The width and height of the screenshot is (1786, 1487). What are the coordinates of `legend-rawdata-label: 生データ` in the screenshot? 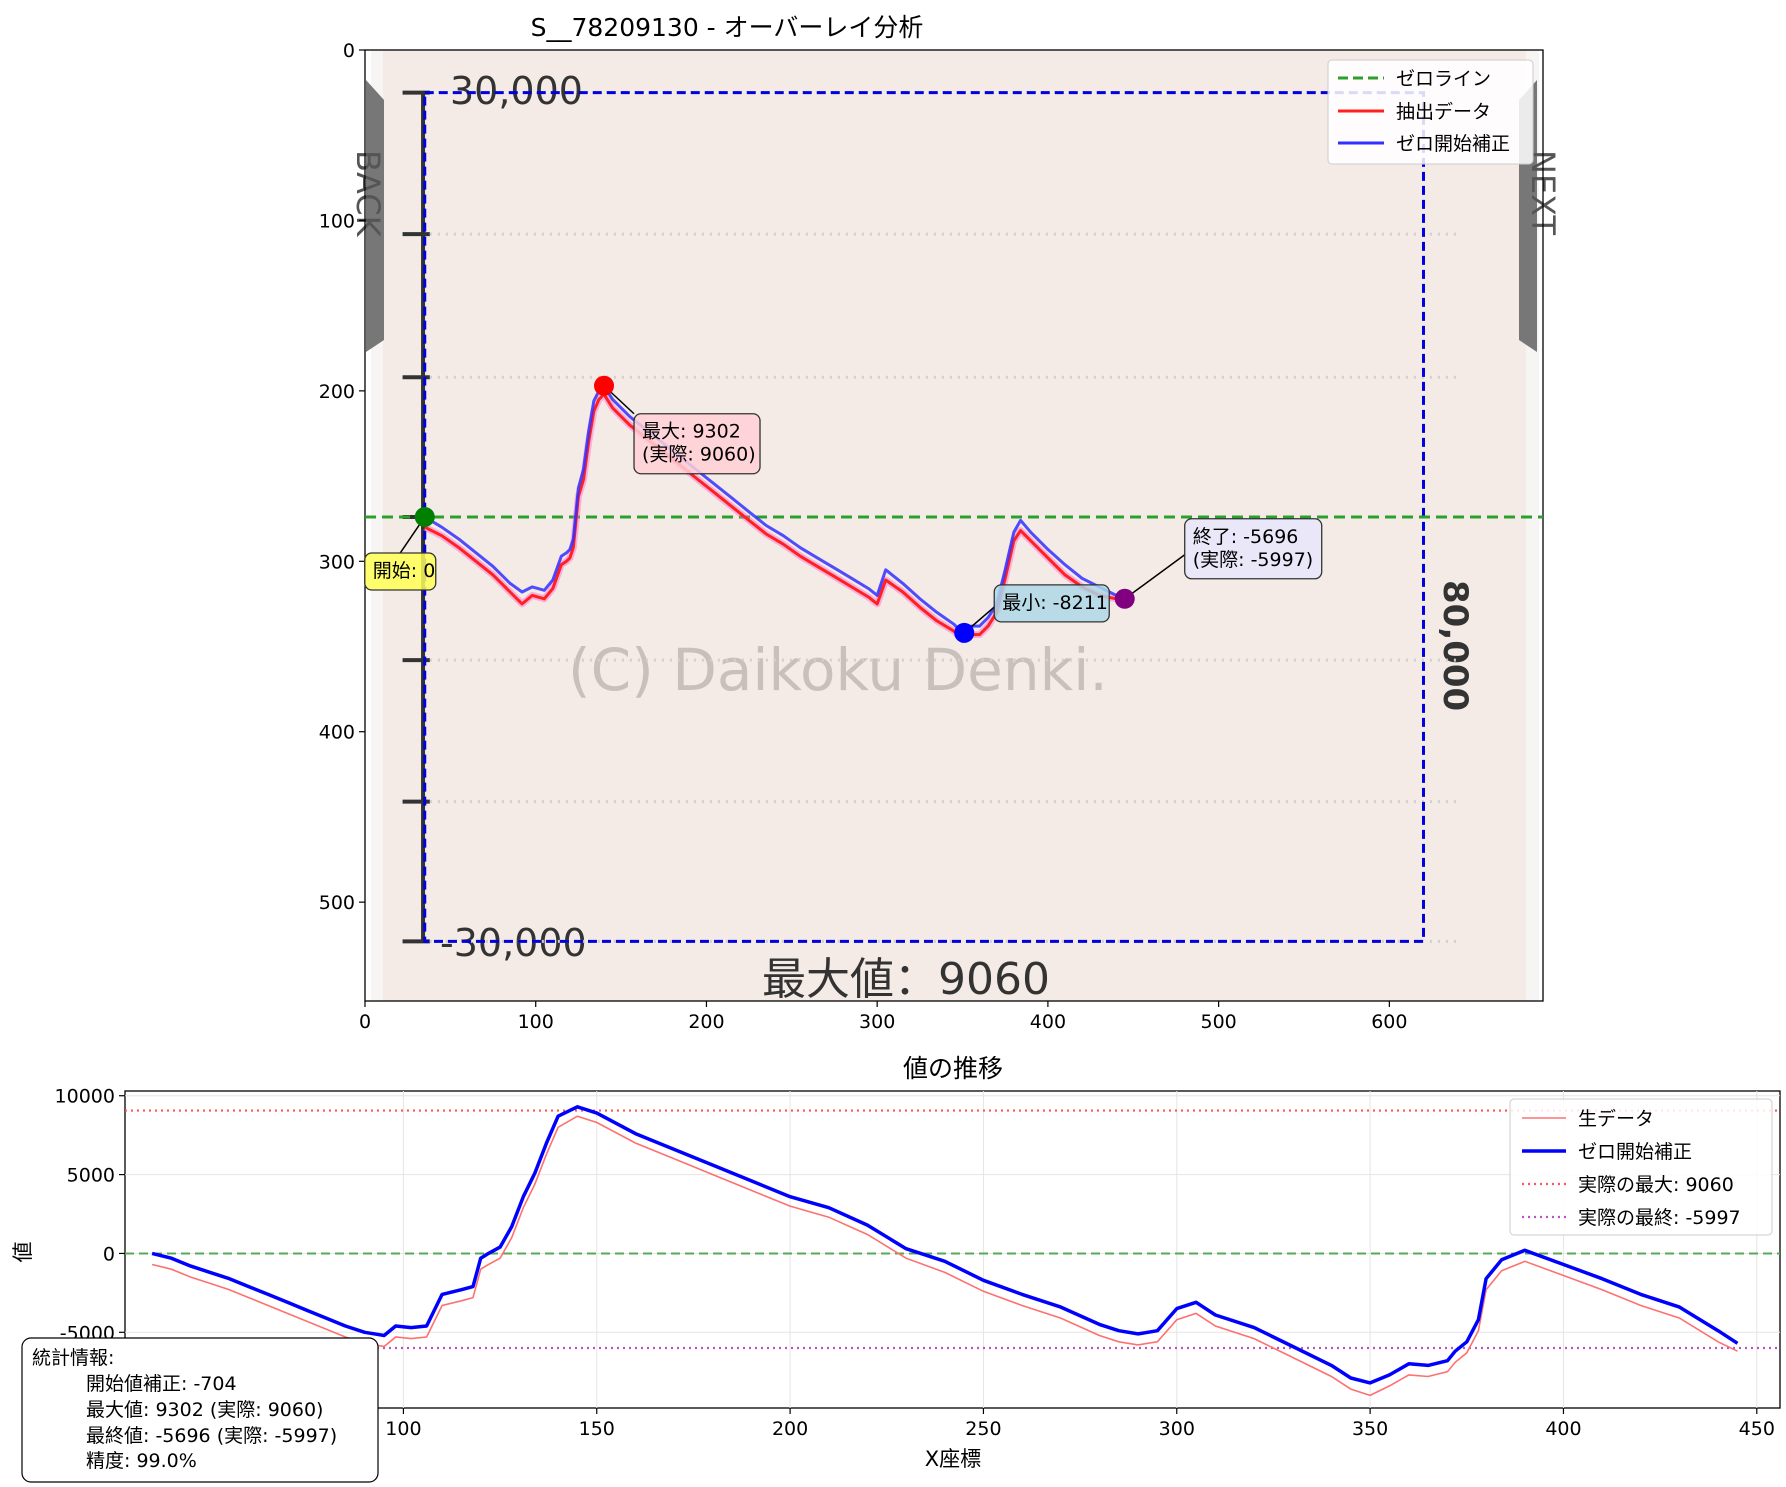 It's located at (1616, 1119).